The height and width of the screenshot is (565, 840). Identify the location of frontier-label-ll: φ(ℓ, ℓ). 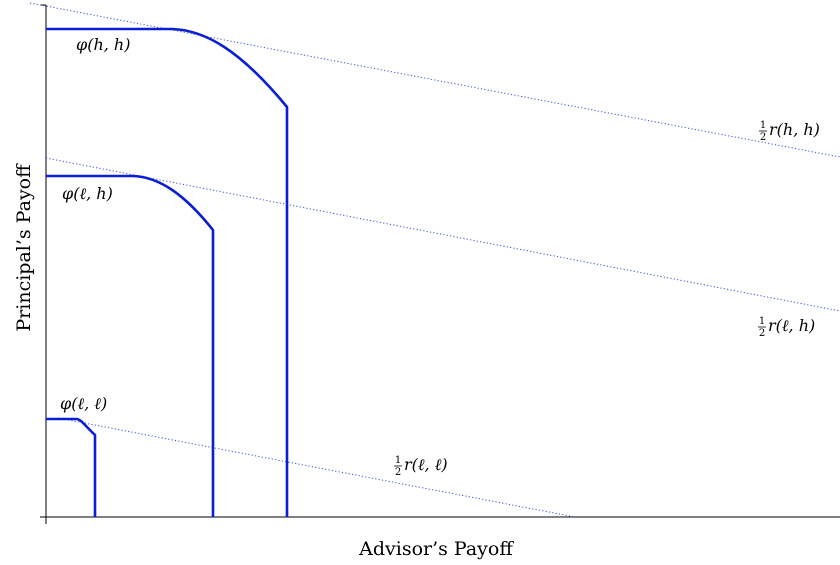
(83, 403).